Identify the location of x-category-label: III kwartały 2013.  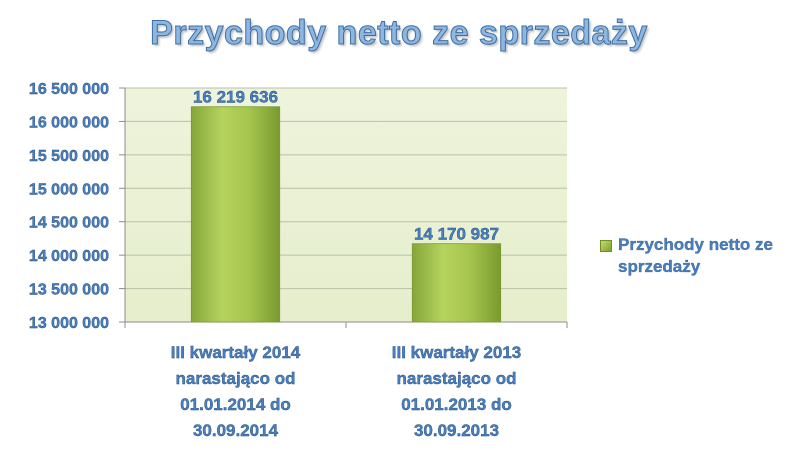
(456, 352).